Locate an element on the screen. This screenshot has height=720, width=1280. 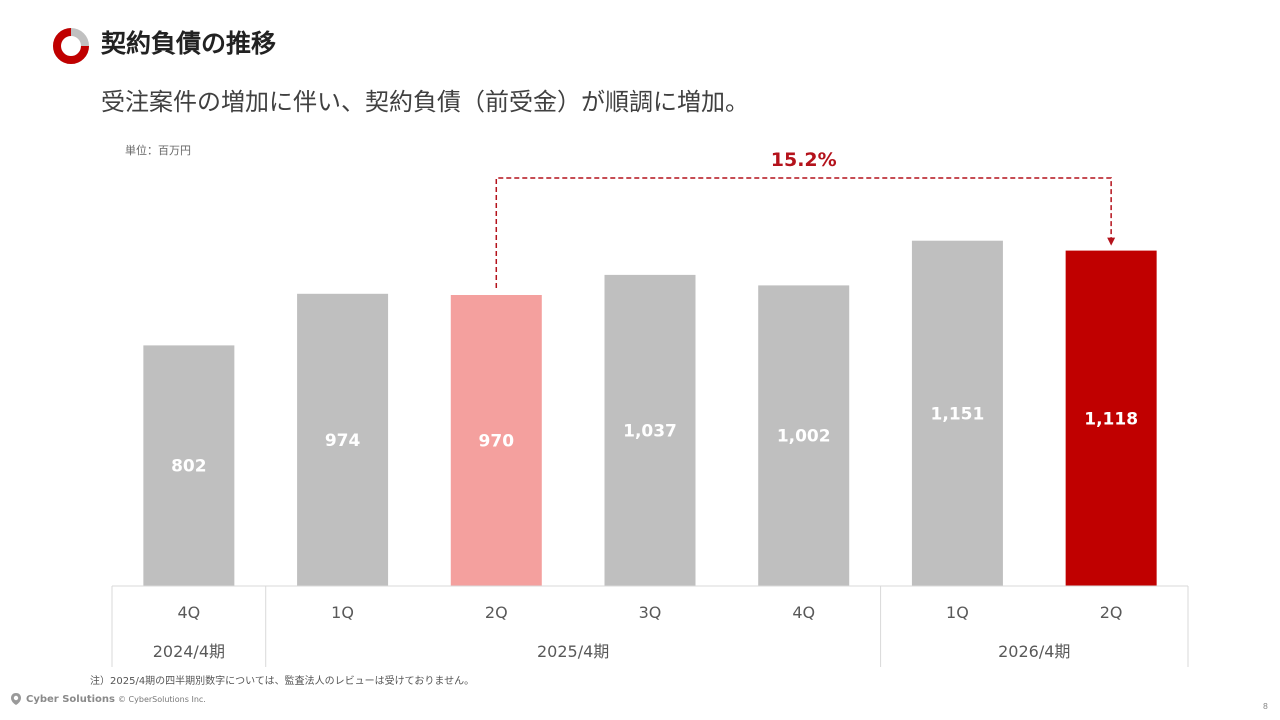
bar-value-label: 970 is located at coordinates (497, 442).